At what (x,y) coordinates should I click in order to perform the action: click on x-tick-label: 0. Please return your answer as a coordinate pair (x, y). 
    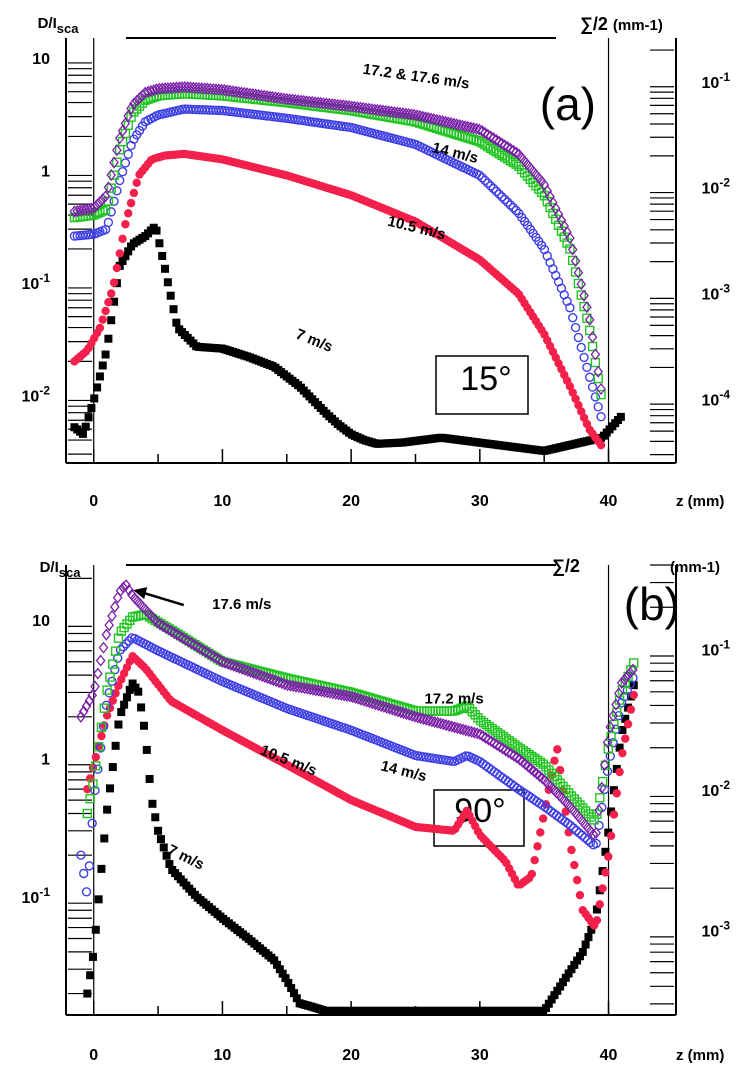
    Looking at the image, I should click on (93, 501).